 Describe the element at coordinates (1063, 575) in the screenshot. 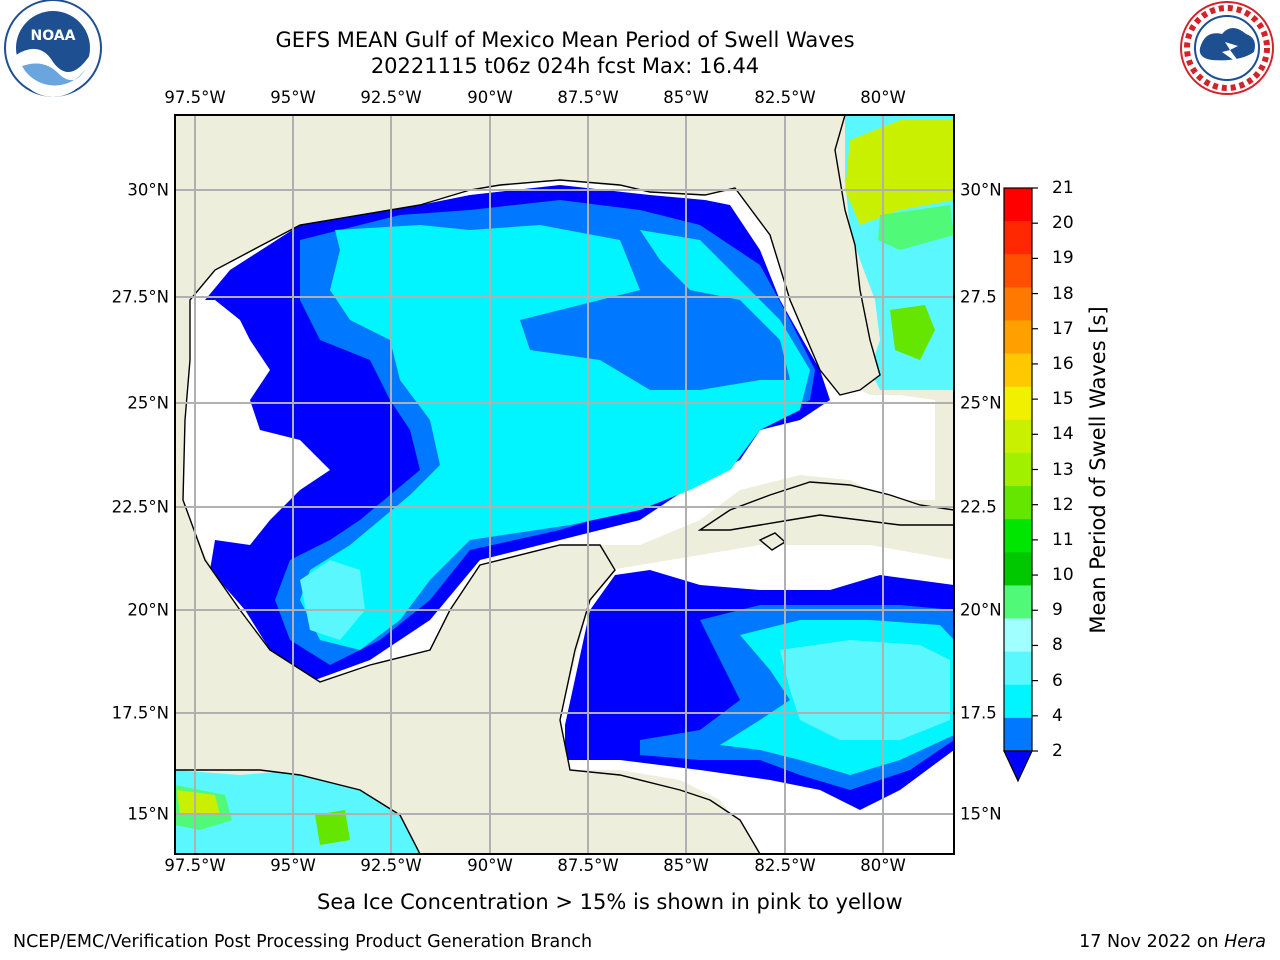

I see `colorbar-label: 10` at that location.